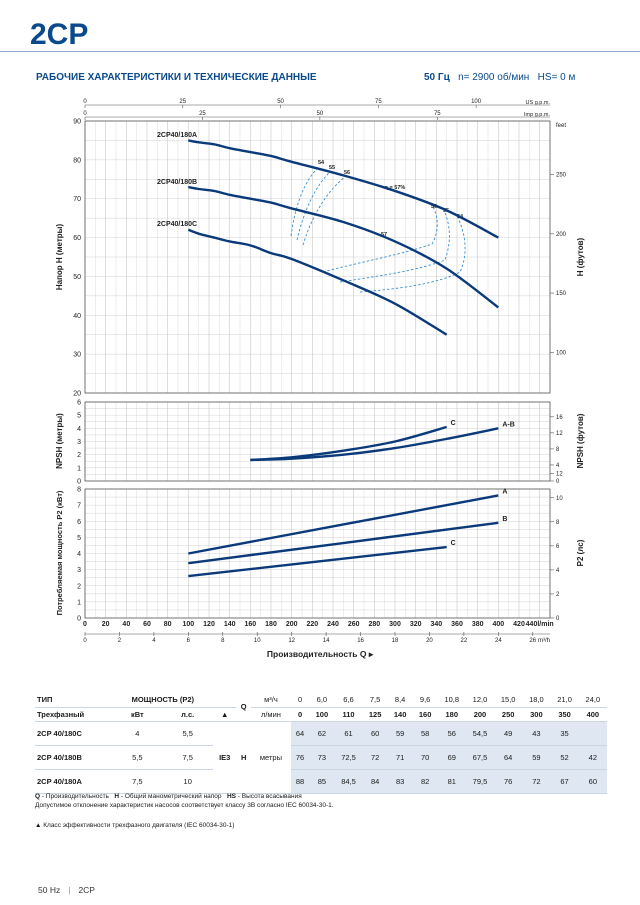 The height and width of the screenshot is (905, 640). I want to click on lmin-tick-label: 140, so click(230, 624).